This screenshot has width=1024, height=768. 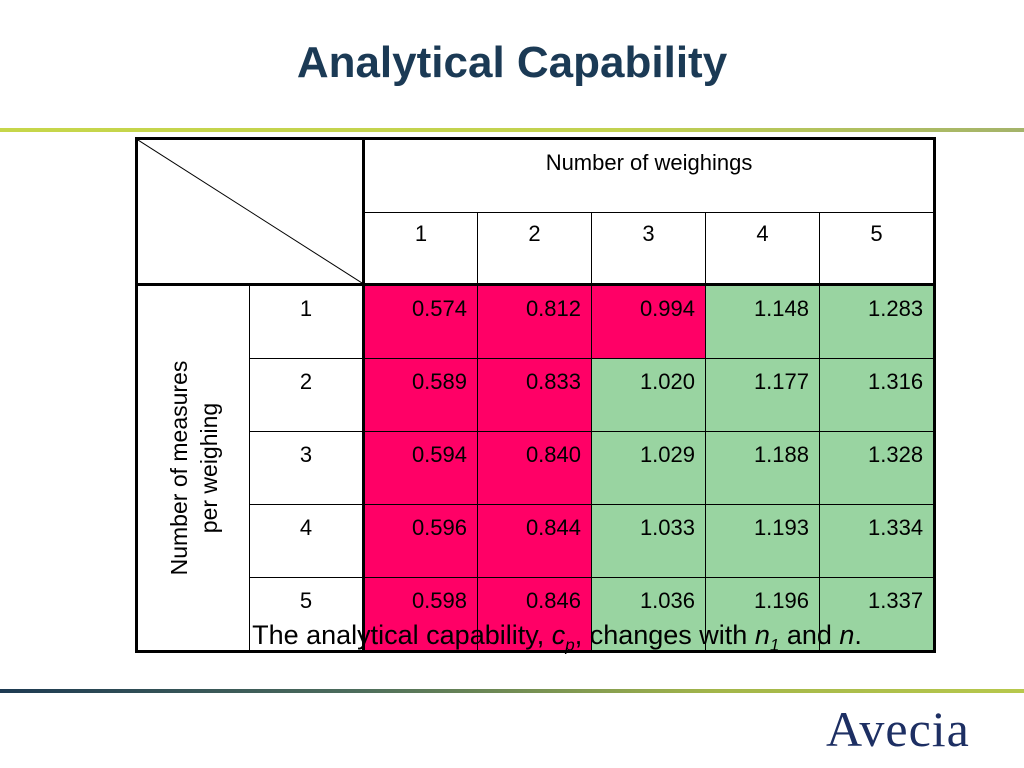 What do you see at coordinates (877, 321) in the screenshot?
I see `value-cell: 1.283` at bounding box center [877, 321].